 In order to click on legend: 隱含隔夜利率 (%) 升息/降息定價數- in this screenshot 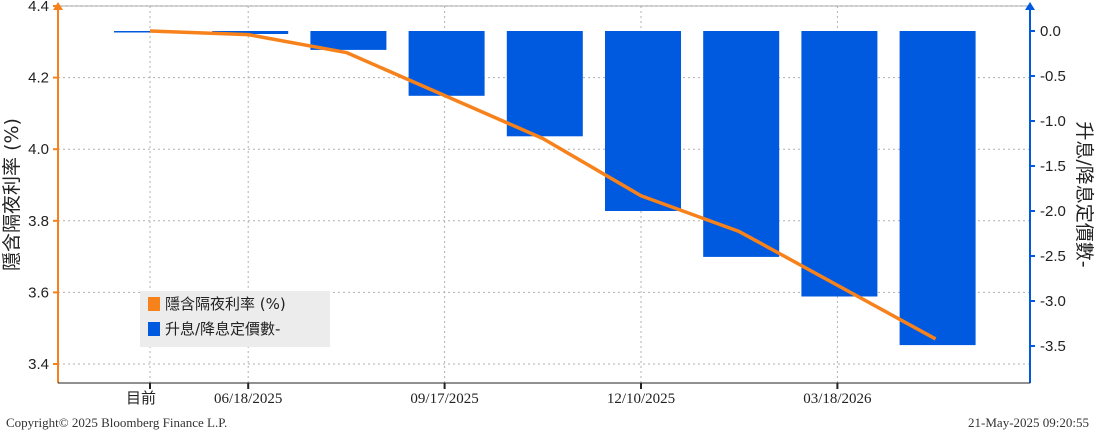, I will do `click(235, 319)`.